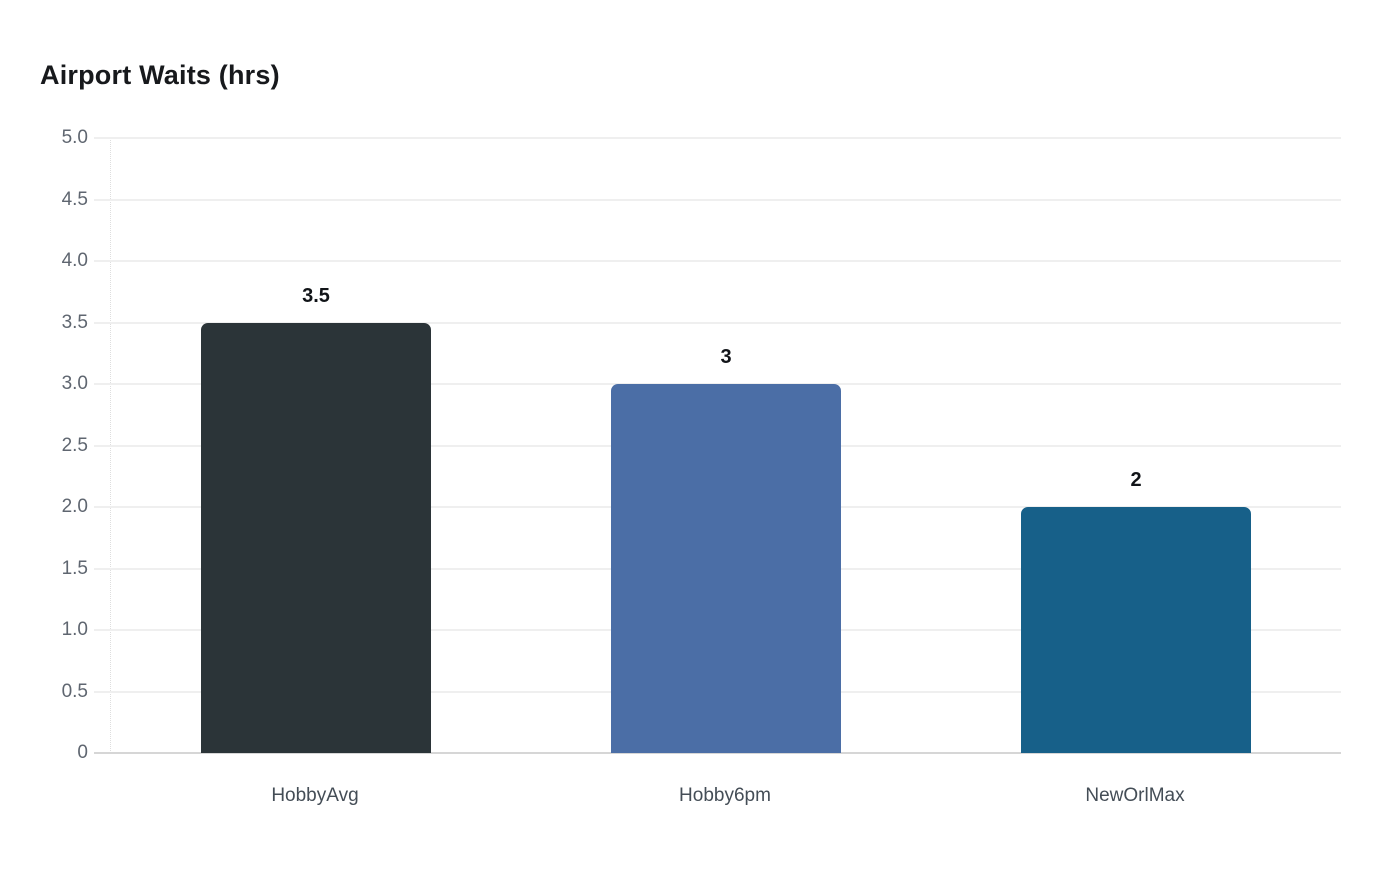  I want to click on bar-hobbyavg, so click(316, 537).